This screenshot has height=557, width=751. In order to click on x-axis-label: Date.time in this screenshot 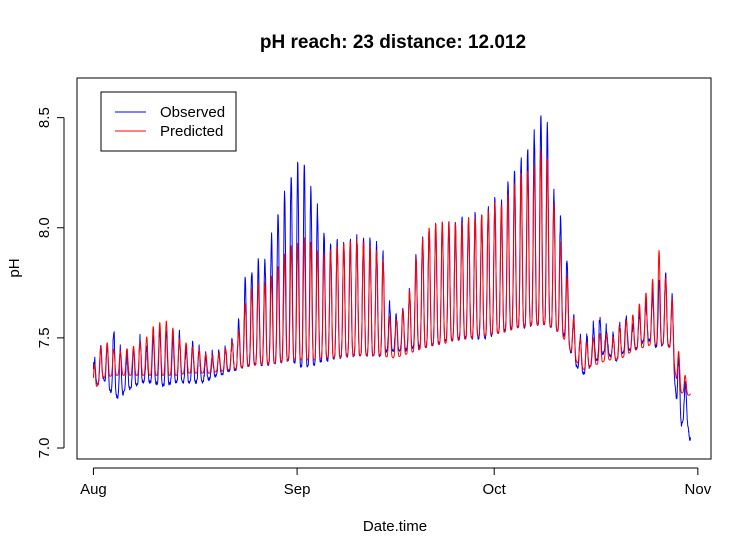, I will do `click(395, 526)`.